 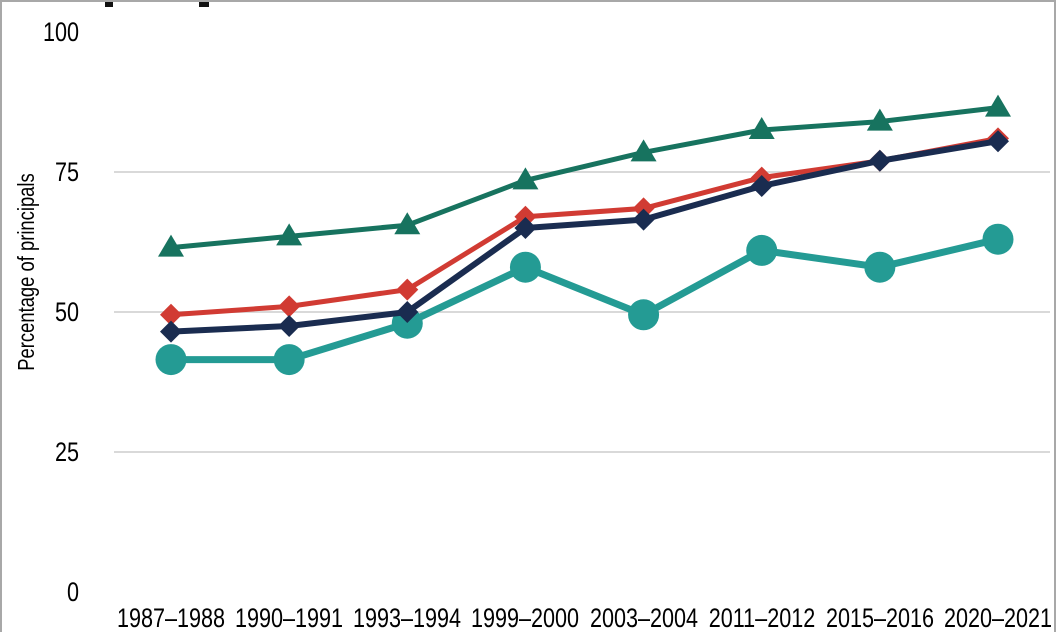 I want to click on x-category-label: 2015–2016, so click(x=880, y=617).